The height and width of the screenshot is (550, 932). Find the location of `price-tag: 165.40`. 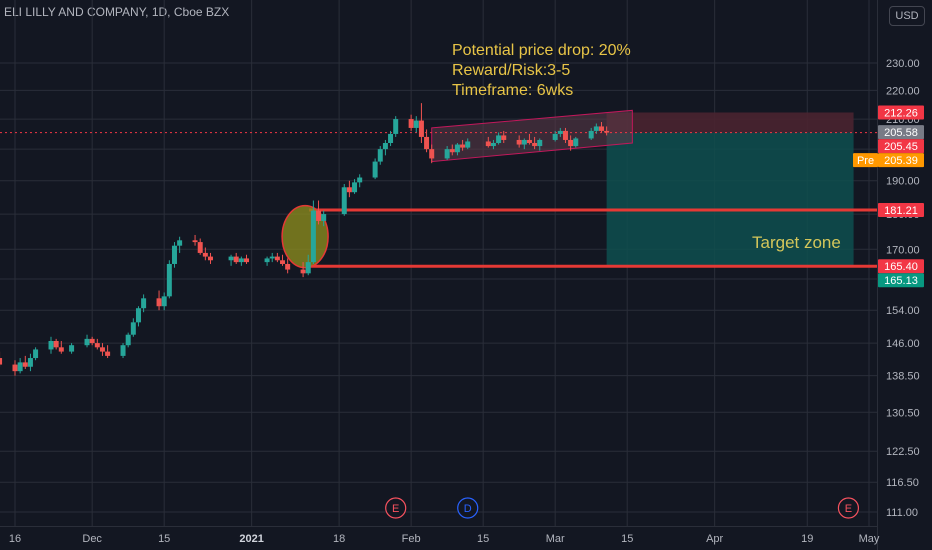

price-tag: 165.40 is located at coordinates (901, 267).